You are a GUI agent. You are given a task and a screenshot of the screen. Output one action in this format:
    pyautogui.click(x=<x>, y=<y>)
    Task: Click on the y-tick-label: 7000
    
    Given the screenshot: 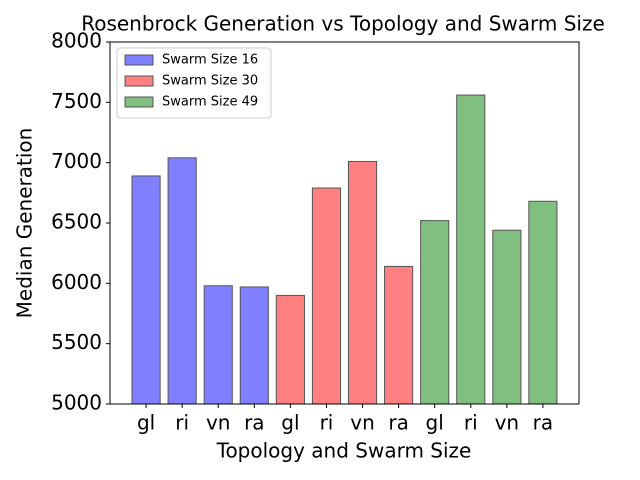 What is the action you would take?
    pyautogui.click(x=76, y=161)
    